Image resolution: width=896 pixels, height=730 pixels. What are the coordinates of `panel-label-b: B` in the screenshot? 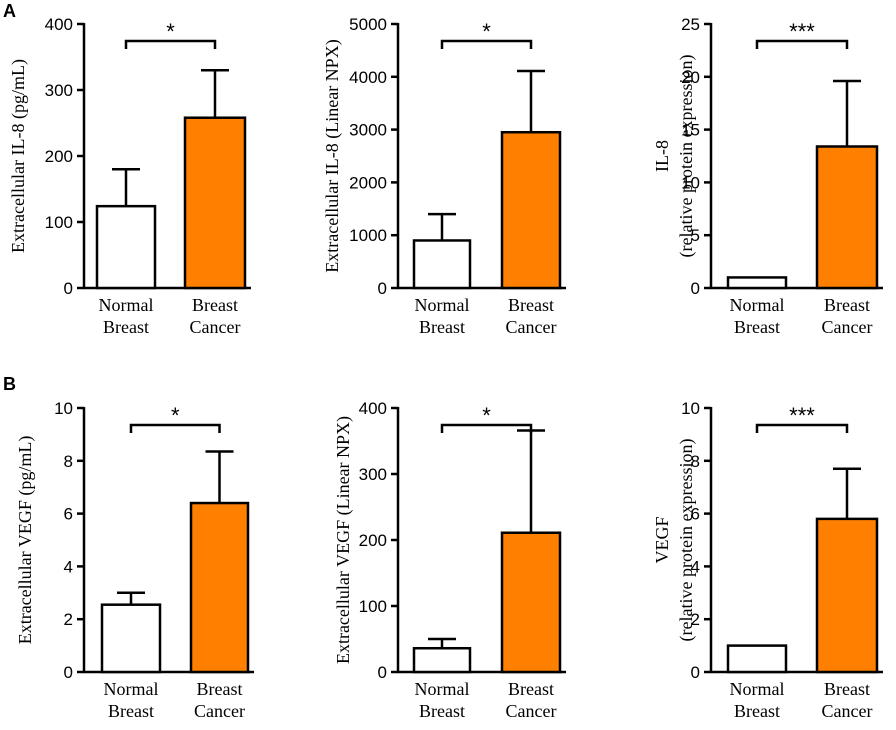 It's located at (9, 384).